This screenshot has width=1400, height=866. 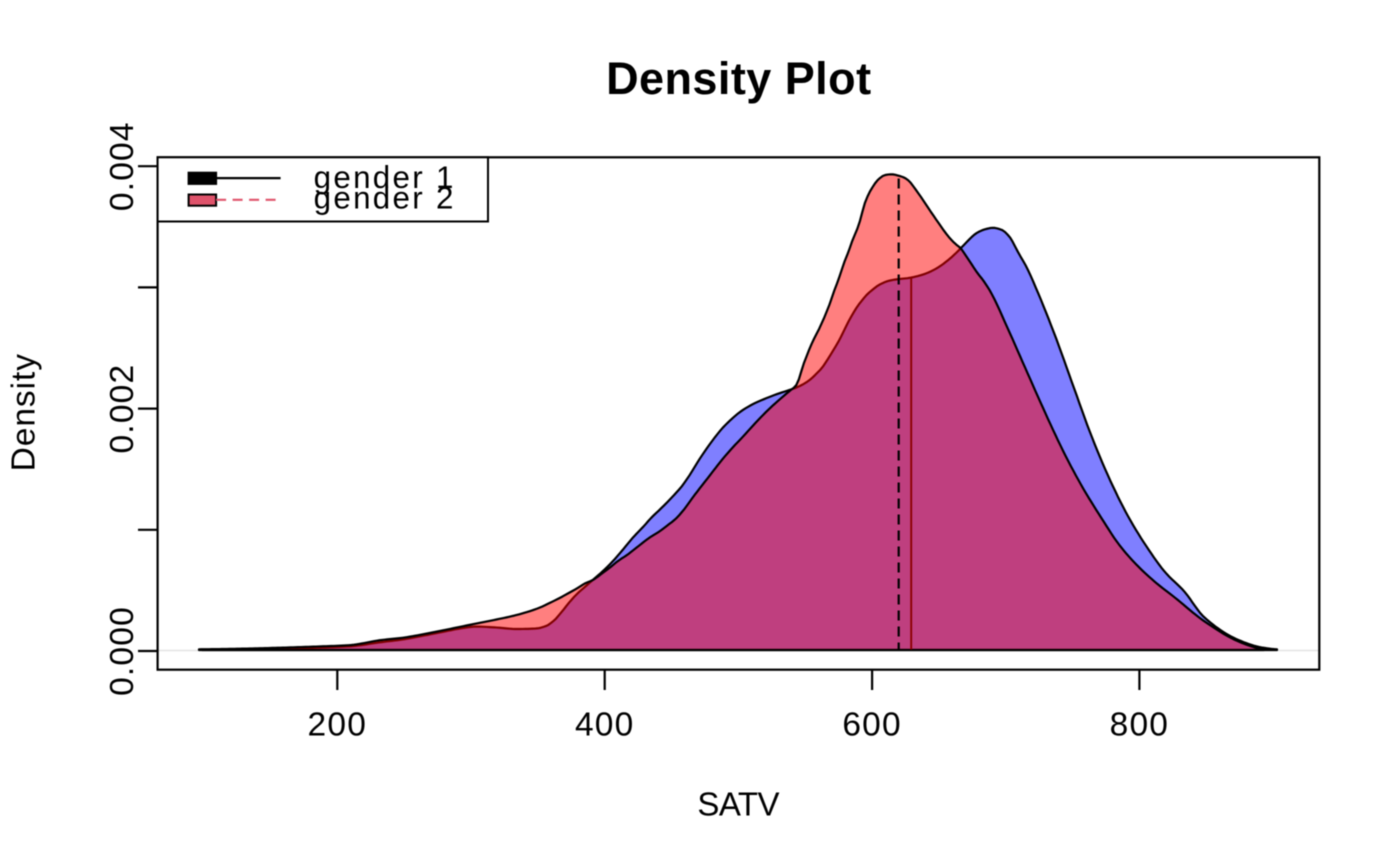 What do you see at coordinates (738, 78) in the screenshot?
I see `svg-text: Density Plot` at bounding box center [738, 78].